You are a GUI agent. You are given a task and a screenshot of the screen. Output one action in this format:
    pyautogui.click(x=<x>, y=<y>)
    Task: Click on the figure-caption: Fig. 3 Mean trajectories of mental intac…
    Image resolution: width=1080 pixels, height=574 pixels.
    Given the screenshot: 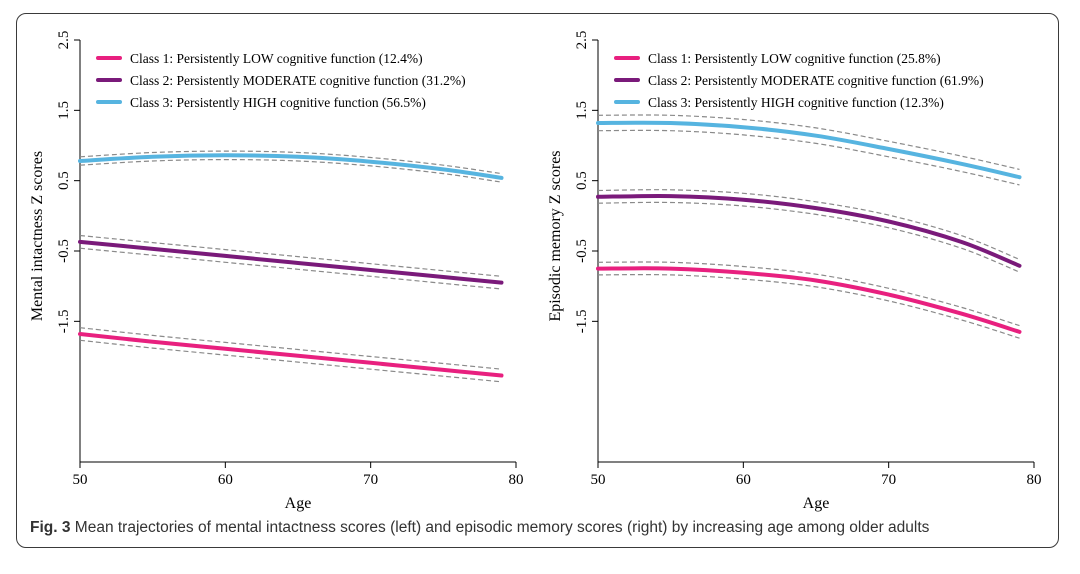 What is the action you would take?
    pyautogui.click(x=479, y=528)
    